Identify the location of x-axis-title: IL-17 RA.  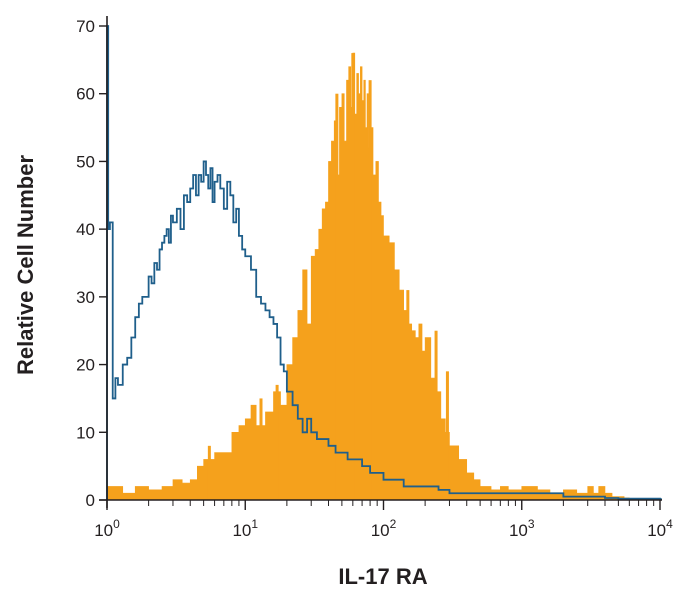
(382, 576).